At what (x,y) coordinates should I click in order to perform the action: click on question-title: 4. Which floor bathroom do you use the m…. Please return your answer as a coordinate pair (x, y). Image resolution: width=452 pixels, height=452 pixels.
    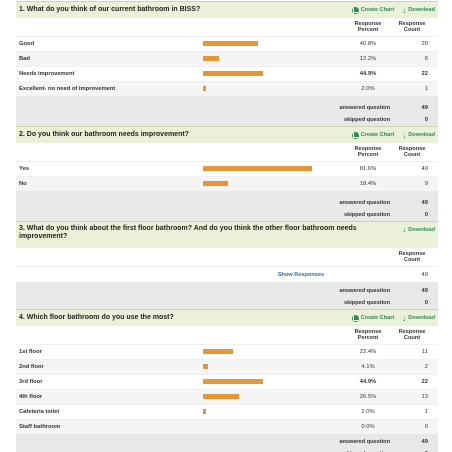
    Looking at the image, I should click on (96, 317).